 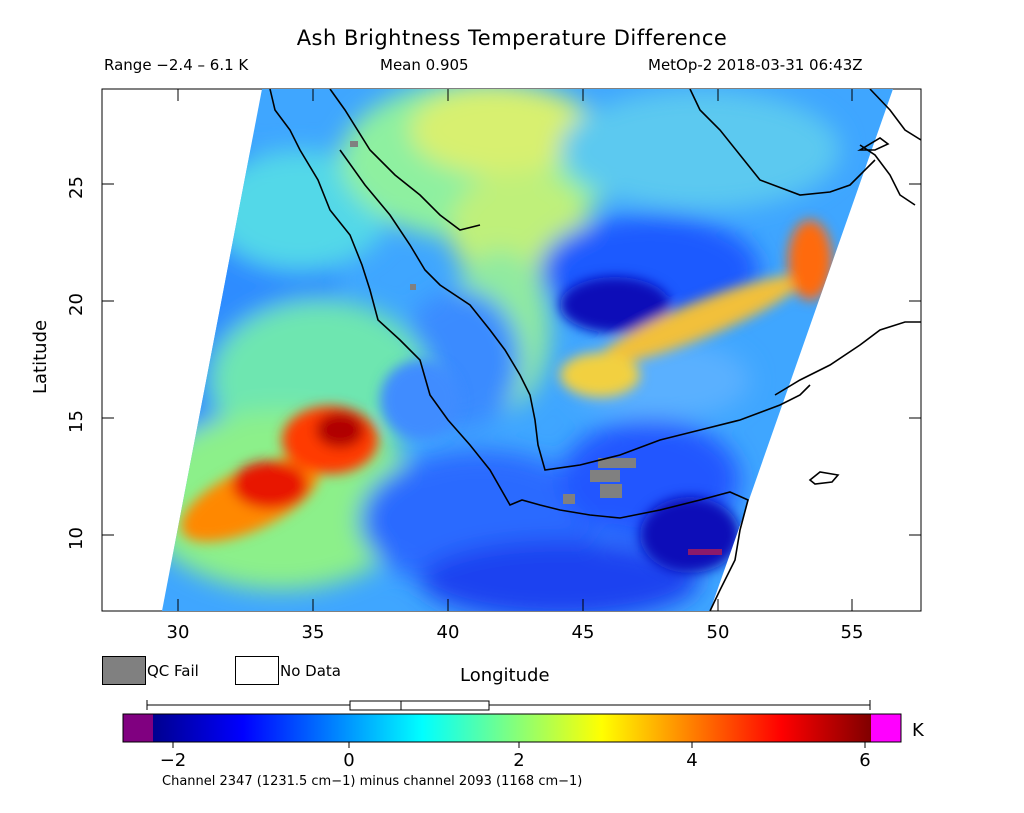 I want to click on qc-fail-label: QC Fail, so click(x=173, y=671).